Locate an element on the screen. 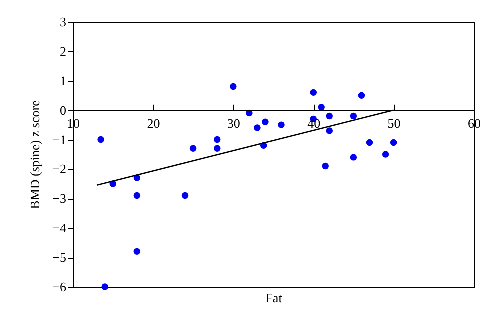 This screenshot has width=500, height=325. y-tick-label: 2 is located at coordinates (63, 51).